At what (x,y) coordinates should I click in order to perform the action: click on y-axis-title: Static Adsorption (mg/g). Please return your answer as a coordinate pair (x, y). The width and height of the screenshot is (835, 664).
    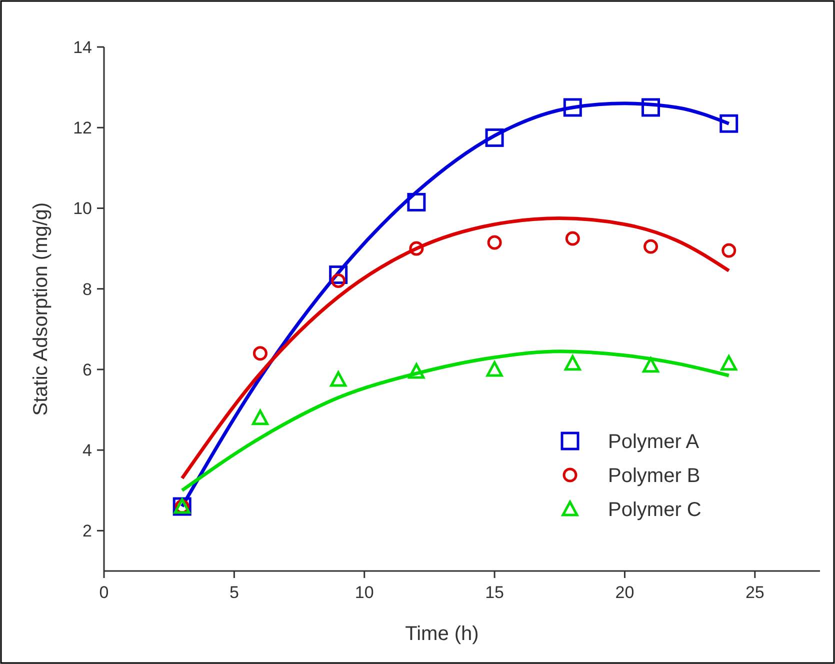
    Looking at the image, I should click on (41, 309).